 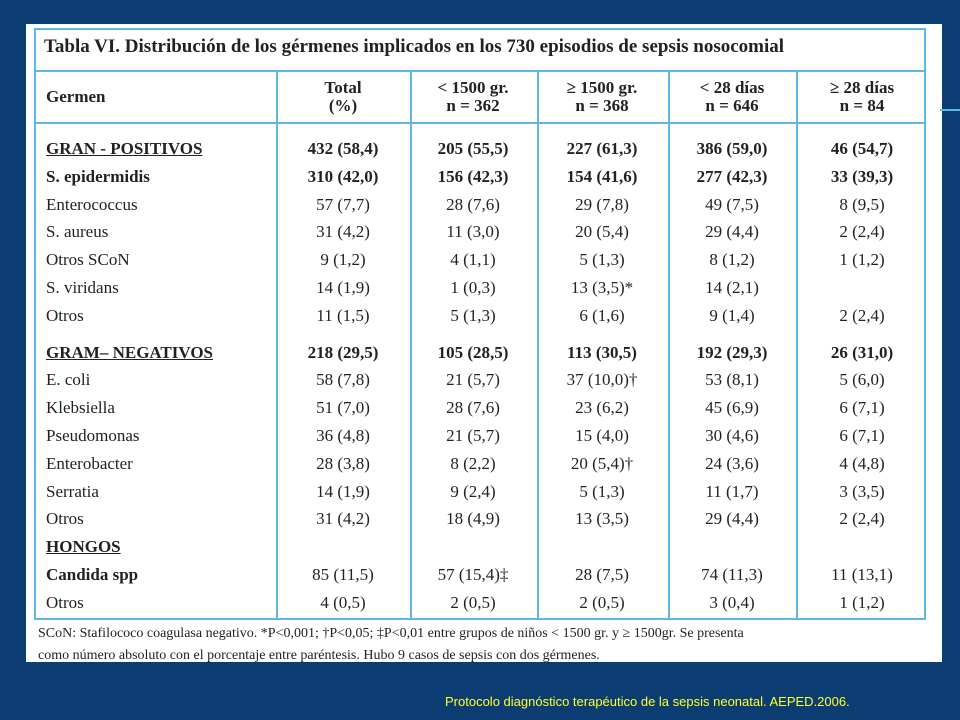 What do you see at coordinates (732, 204) in the screenshot?
I see `cell-value: 49 (7,5)` at bounding box center [732, 204].